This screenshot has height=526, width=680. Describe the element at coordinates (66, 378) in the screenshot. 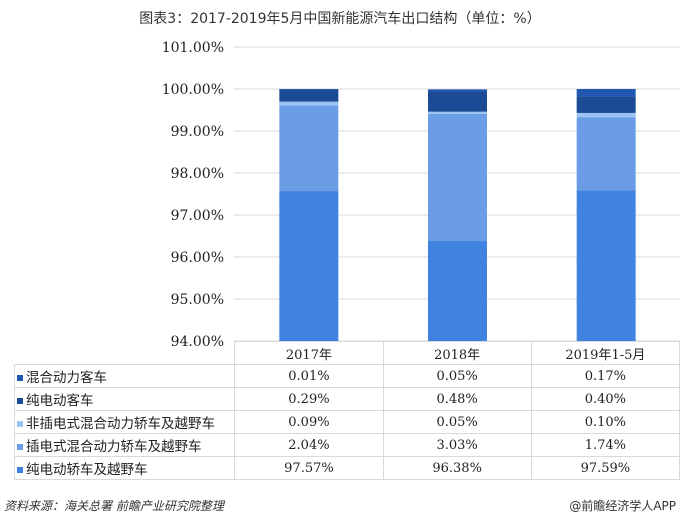

I see `series-name: 混合动力客车` at that location.